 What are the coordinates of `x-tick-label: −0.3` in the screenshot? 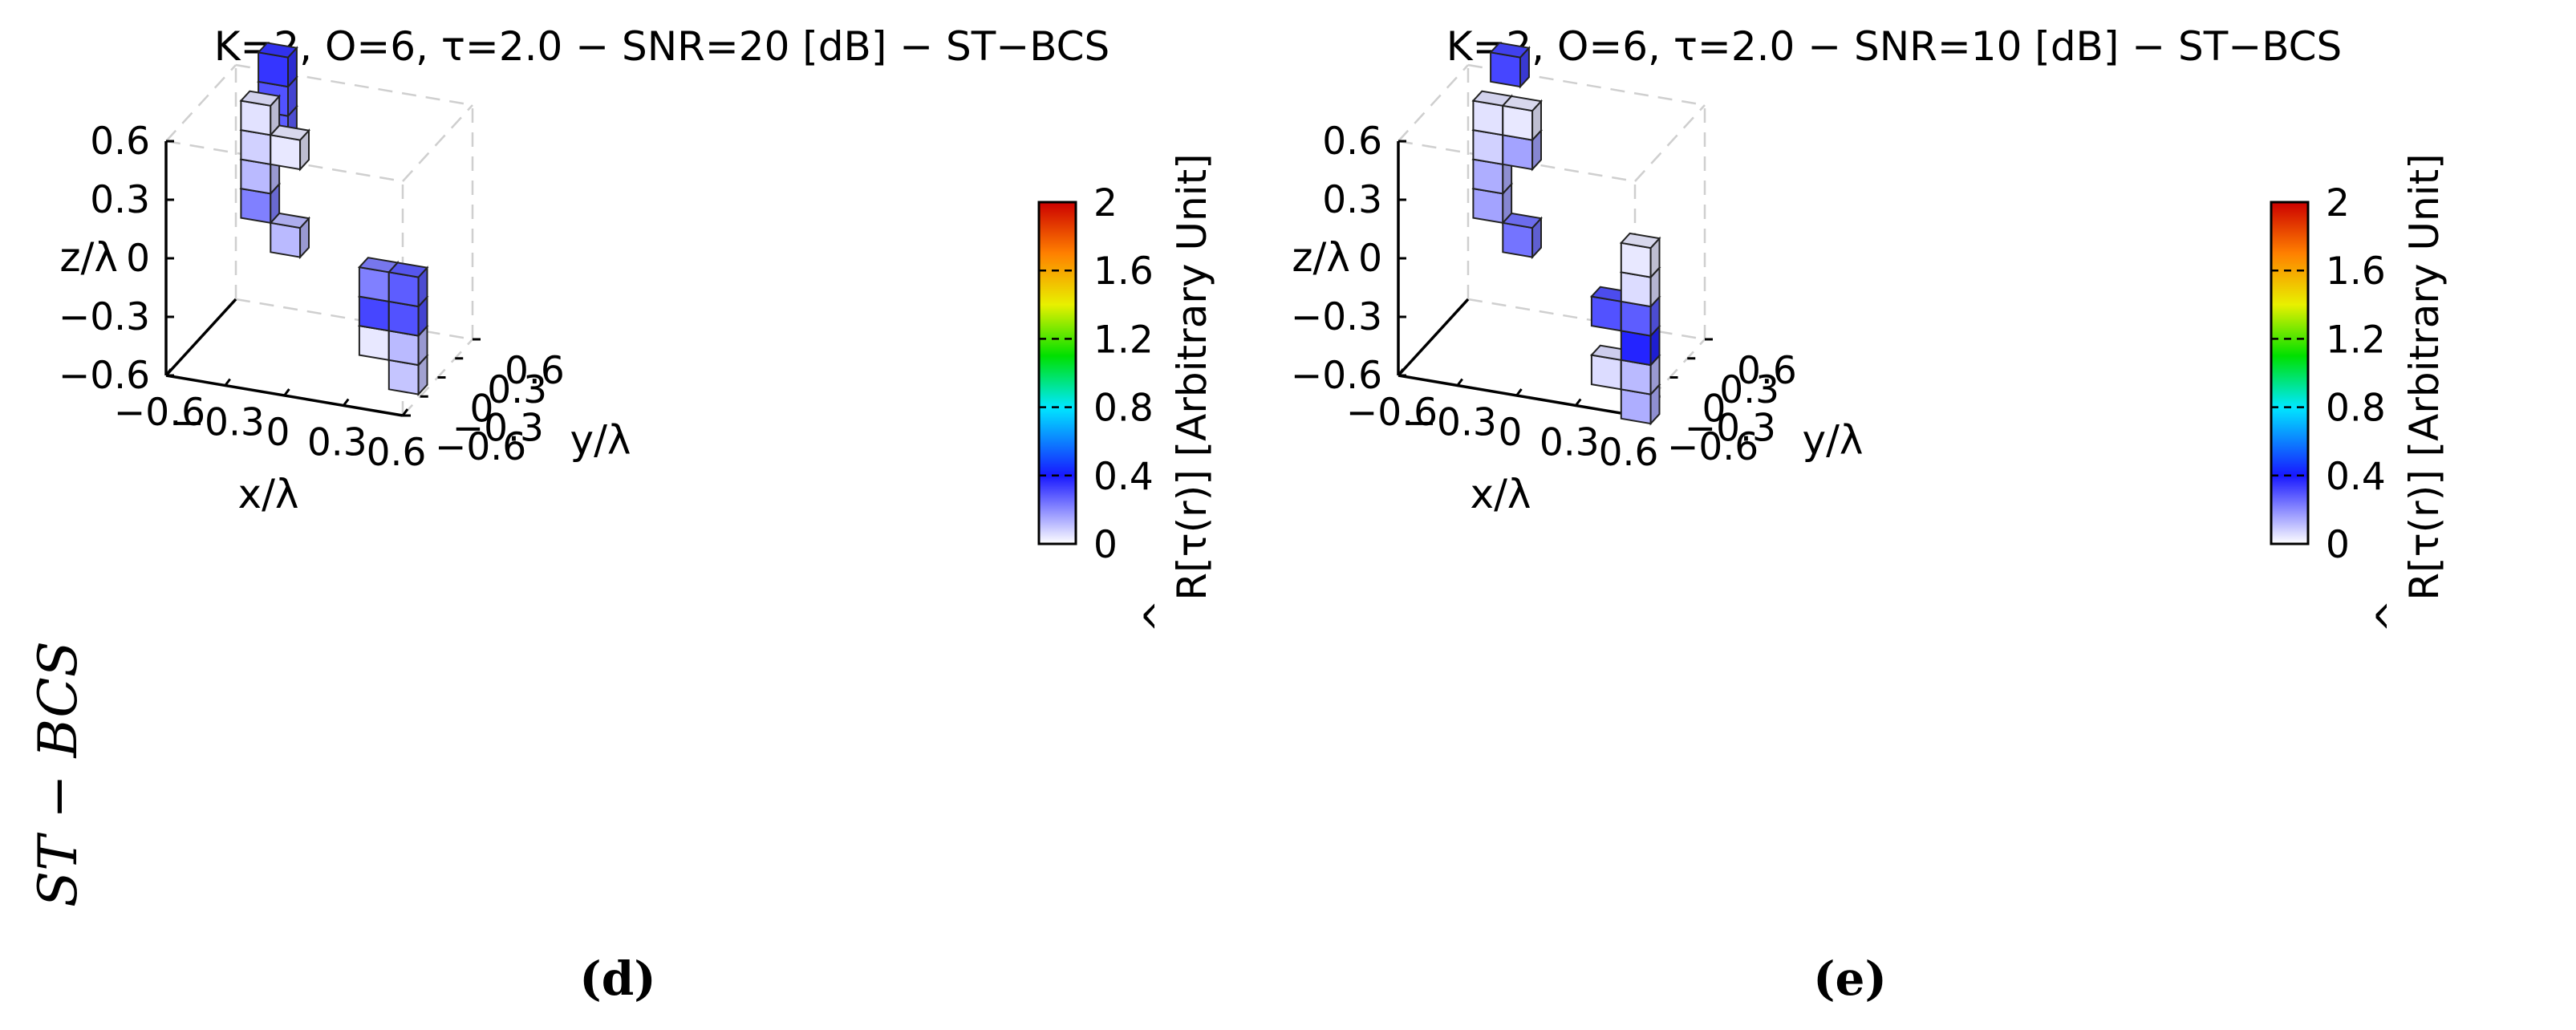 It's located at (219, 423).